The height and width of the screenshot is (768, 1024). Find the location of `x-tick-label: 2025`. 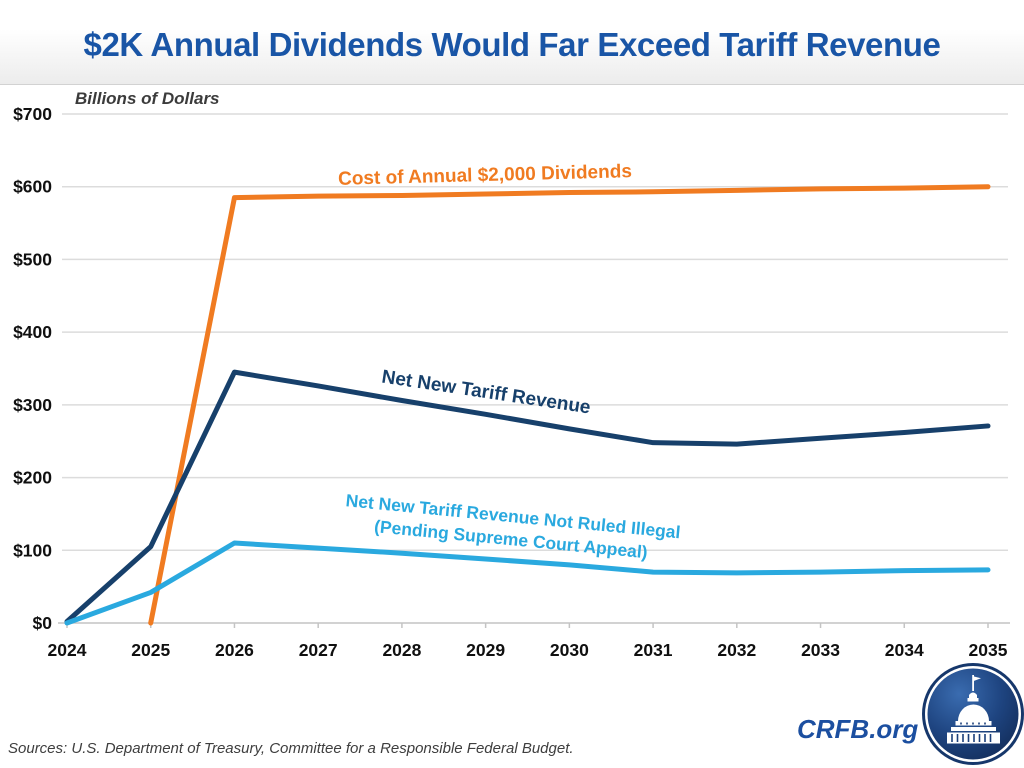

x-tick-label: 2025 is located at coordinates (150, 650).